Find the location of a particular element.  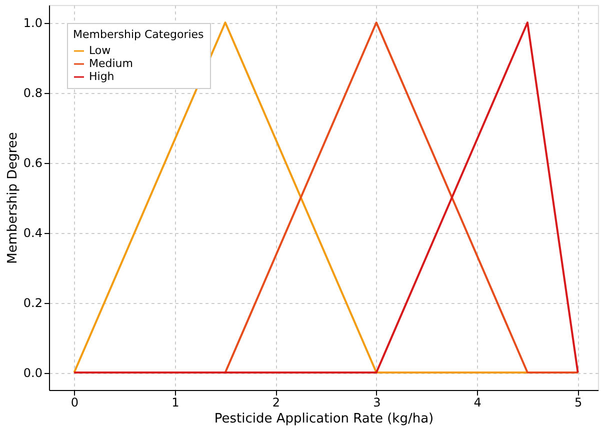

y-tick-label: 0.0 is located at coordinates (32, 373).